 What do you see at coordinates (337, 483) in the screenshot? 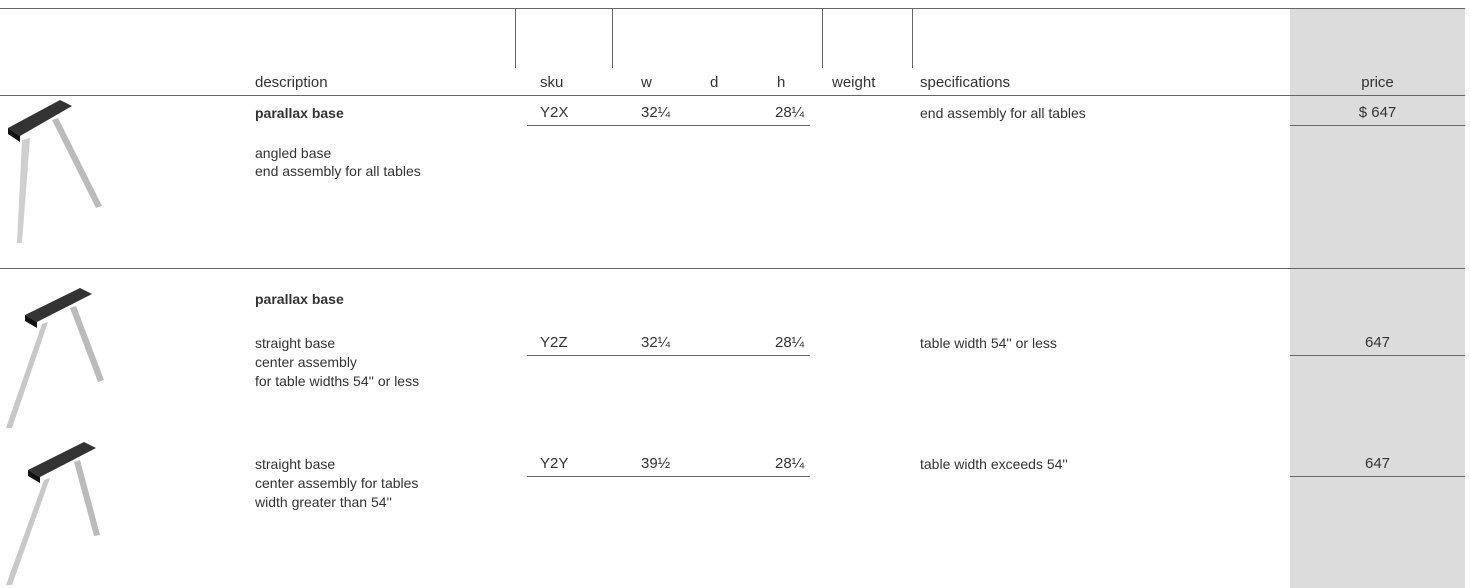
I see `description: center assembly for tables` at bounding box center [337, 483].